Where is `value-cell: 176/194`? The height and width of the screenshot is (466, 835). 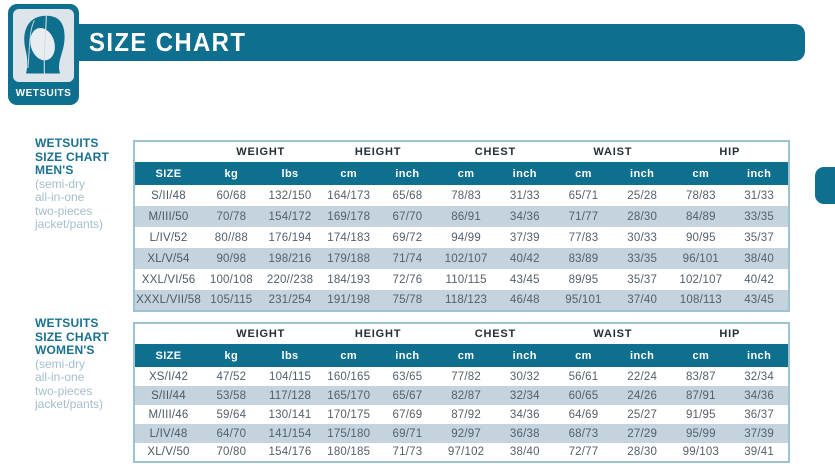
value-cell: 176/194 is located at coordinates (290, 237).